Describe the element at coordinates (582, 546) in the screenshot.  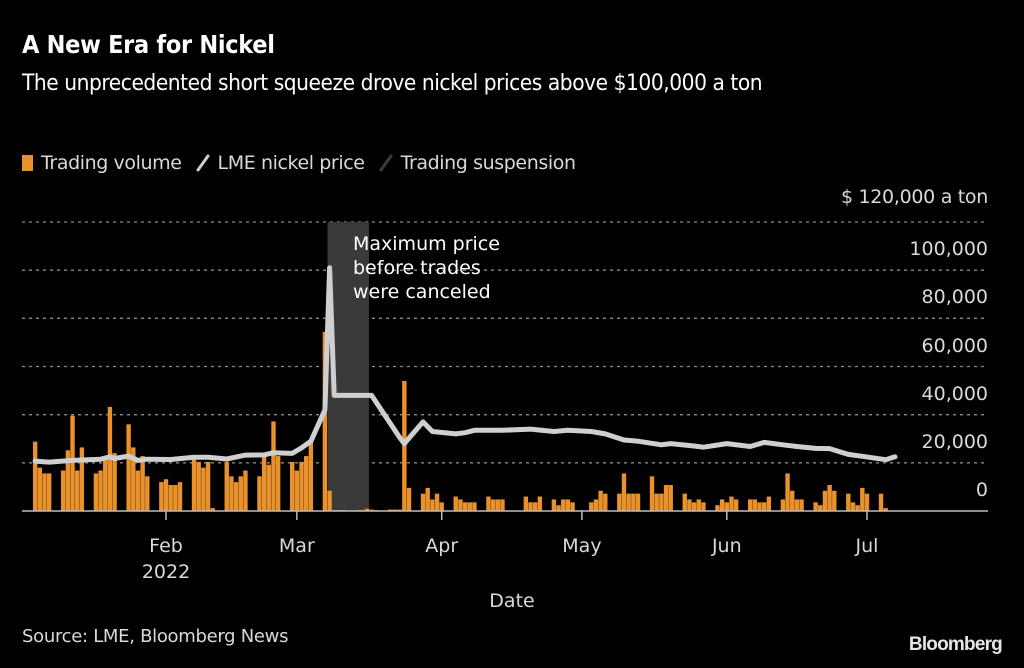
I see `x-tick-label: May` at that location.